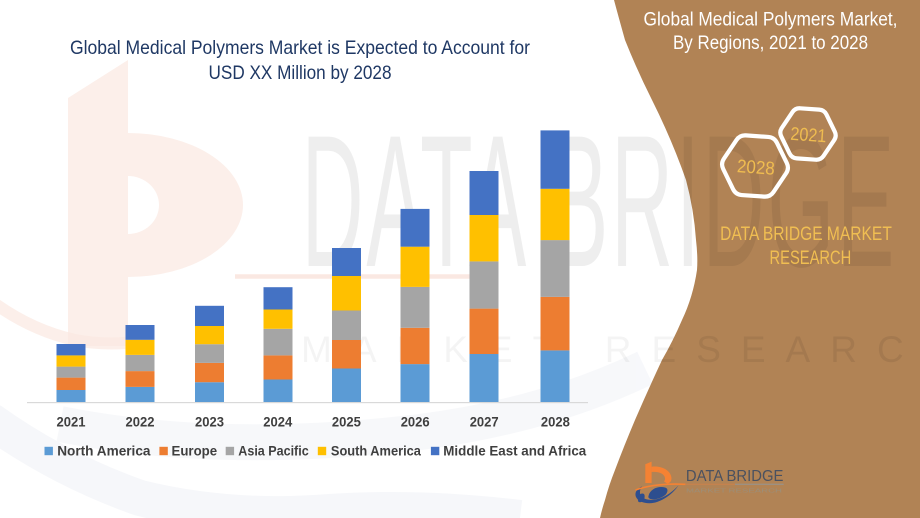  I want to click on svg-text: South America, so click(376, 451).